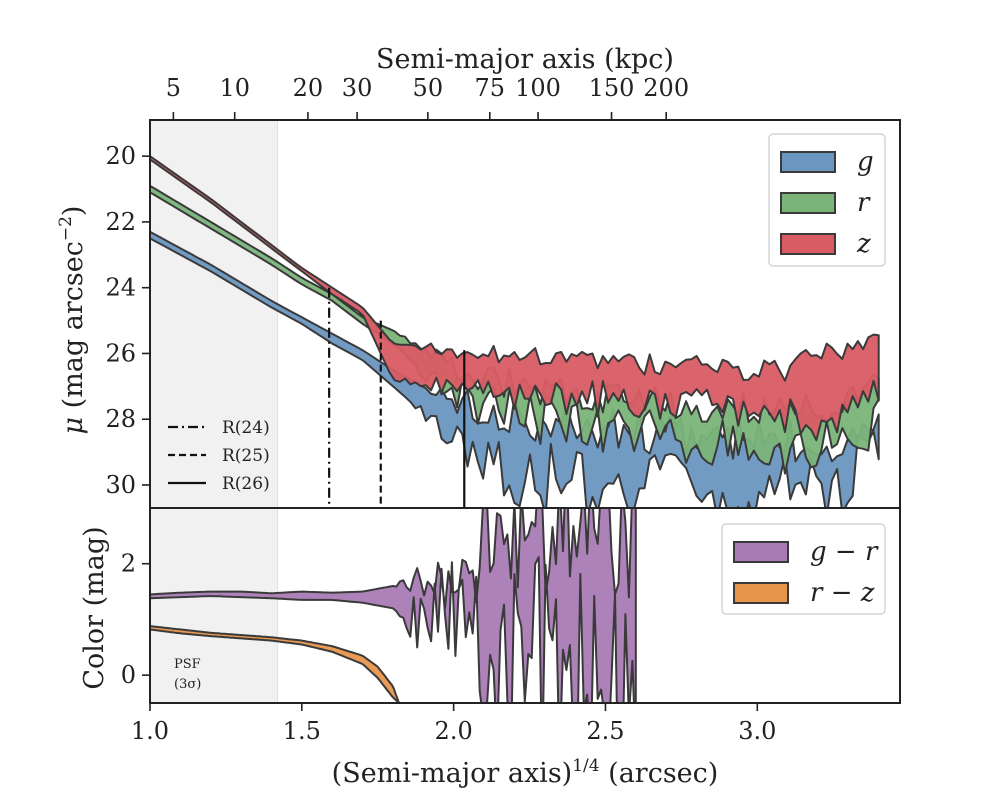 Image resolution: width=1000 pixels, height=800 pixels. I want to click on y-tick-label-bottom: 2, so click(128, 564).